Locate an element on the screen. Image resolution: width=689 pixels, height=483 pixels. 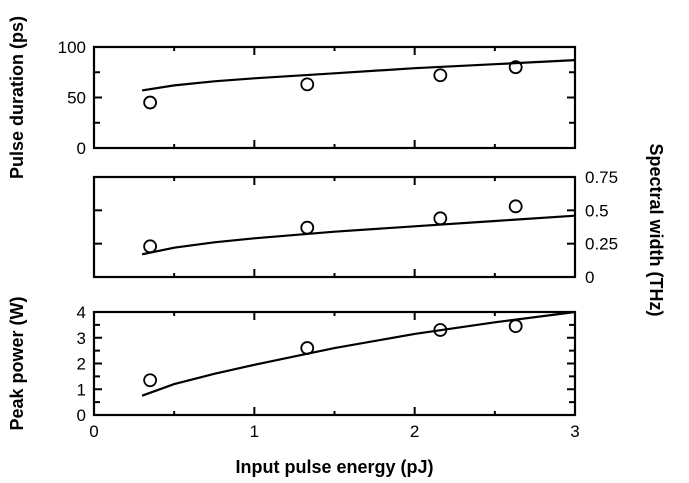
y-tick-label-peak: 2 is located at coordinates (81, 364).